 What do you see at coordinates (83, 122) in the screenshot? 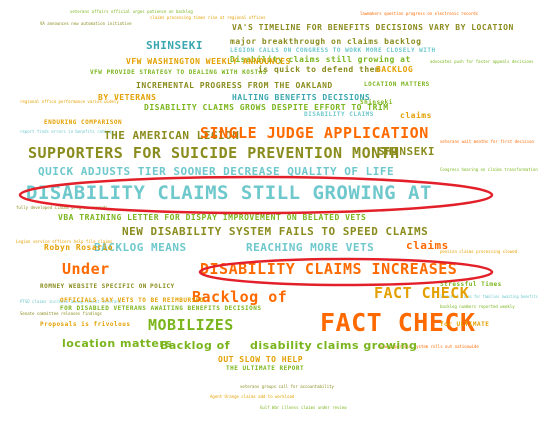
I see `headline-word: ENDURING COMPARISON` at bounding box center [83, 122].